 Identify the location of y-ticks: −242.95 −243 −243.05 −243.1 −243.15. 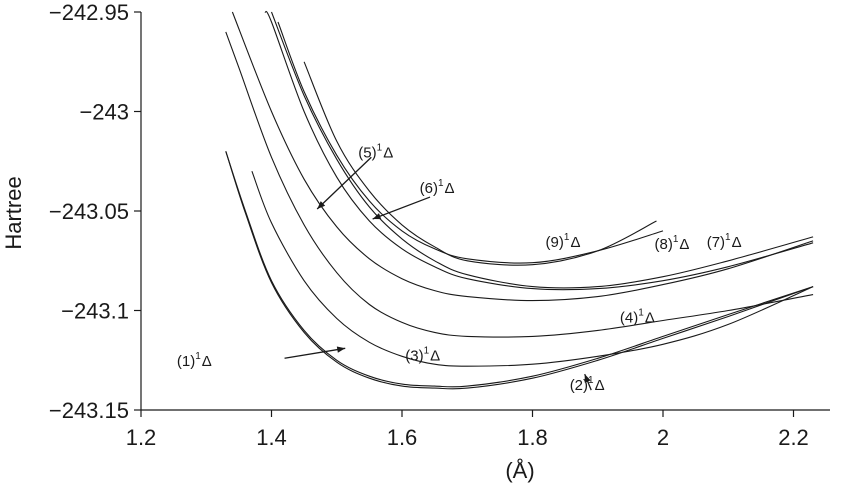
(95, 211).